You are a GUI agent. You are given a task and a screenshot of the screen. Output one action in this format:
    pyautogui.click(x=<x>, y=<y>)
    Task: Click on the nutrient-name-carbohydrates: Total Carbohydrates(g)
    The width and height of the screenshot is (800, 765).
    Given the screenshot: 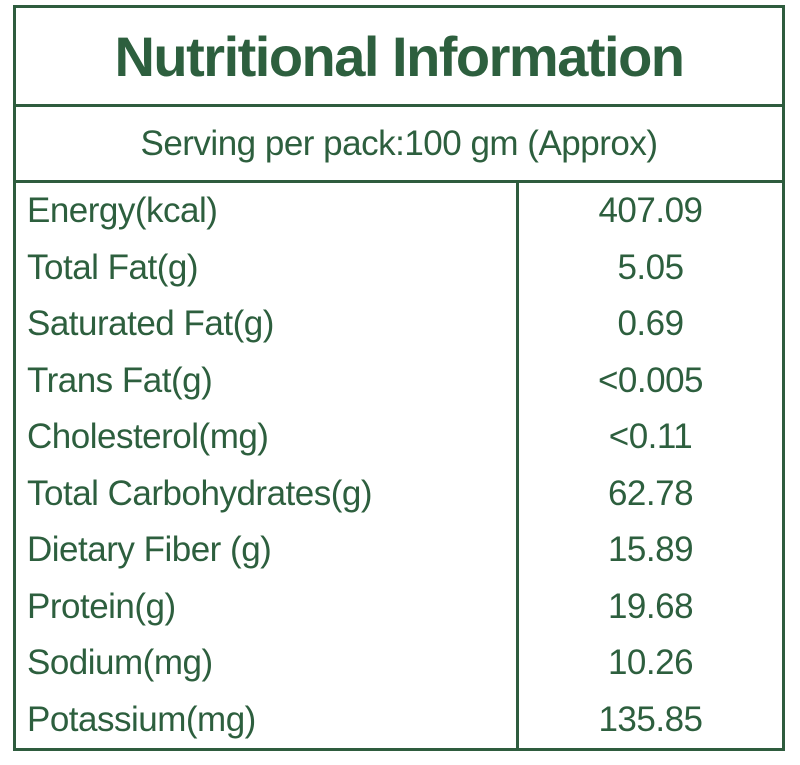 What is the action you would take?
    pyautogui.click(x=200, y=493)
    